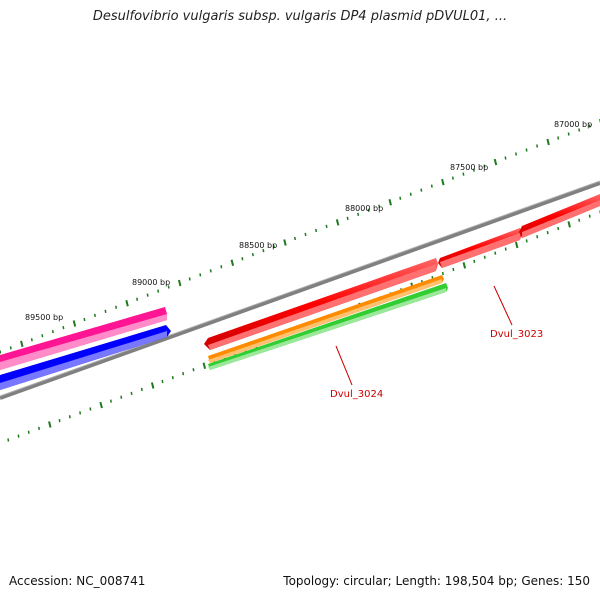 The height and width of the screenshot is (604, 600). I want to click on gene-blue, so click(85, 357).